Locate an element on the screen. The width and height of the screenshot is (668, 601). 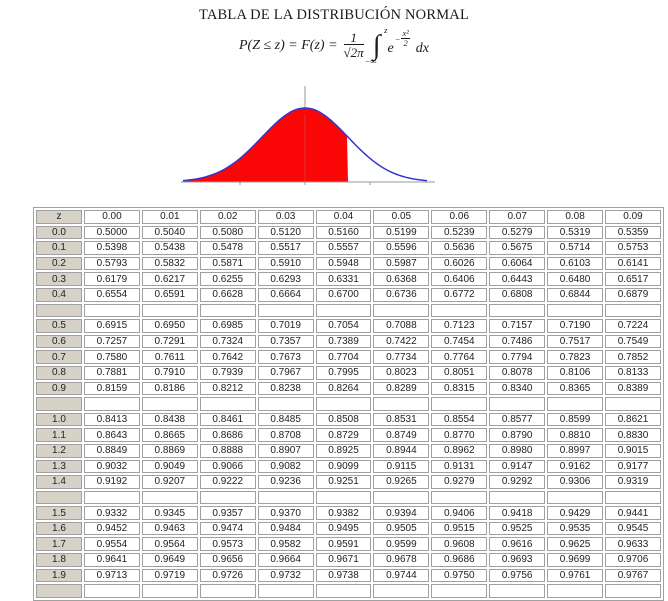
value-cell: 0.8997 is located at coordinates (575, 450).